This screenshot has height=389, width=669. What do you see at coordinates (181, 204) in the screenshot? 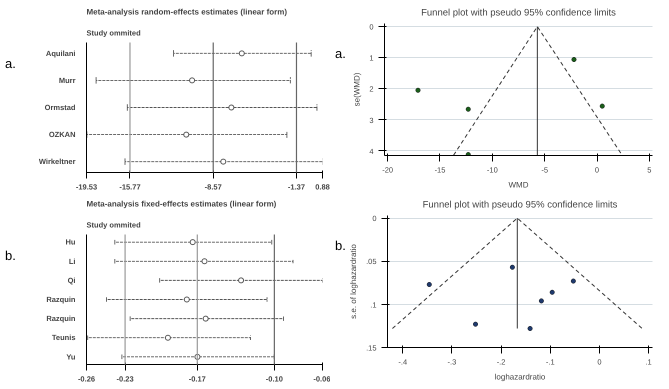
I see `chart-title: Meta-analysis fixed-effects estimates (linear form)` at bounding box center [181, 204].